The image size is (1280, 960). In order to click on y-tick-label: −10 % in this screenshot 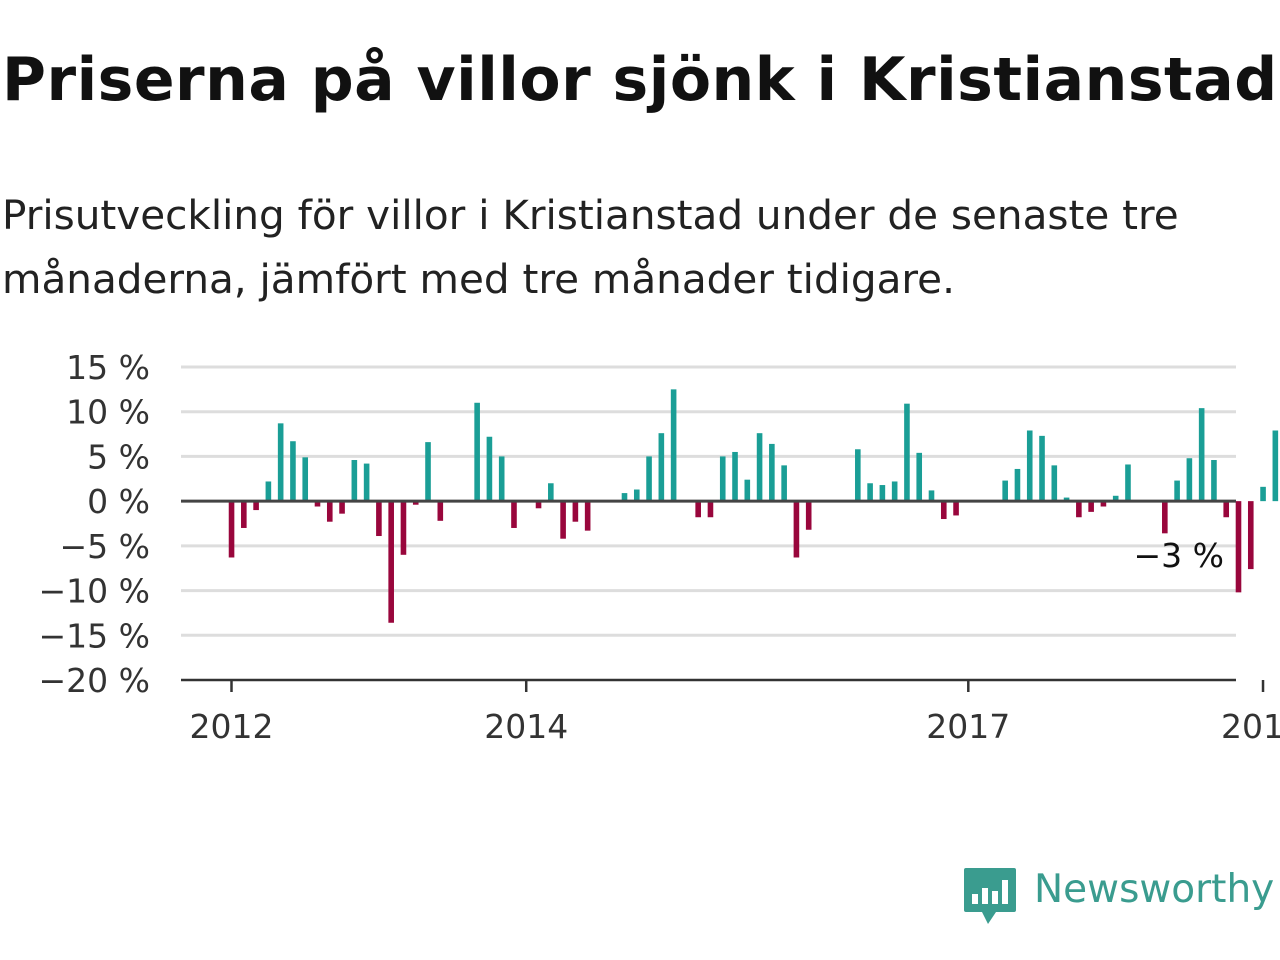, I will do `click(95, 591)`.